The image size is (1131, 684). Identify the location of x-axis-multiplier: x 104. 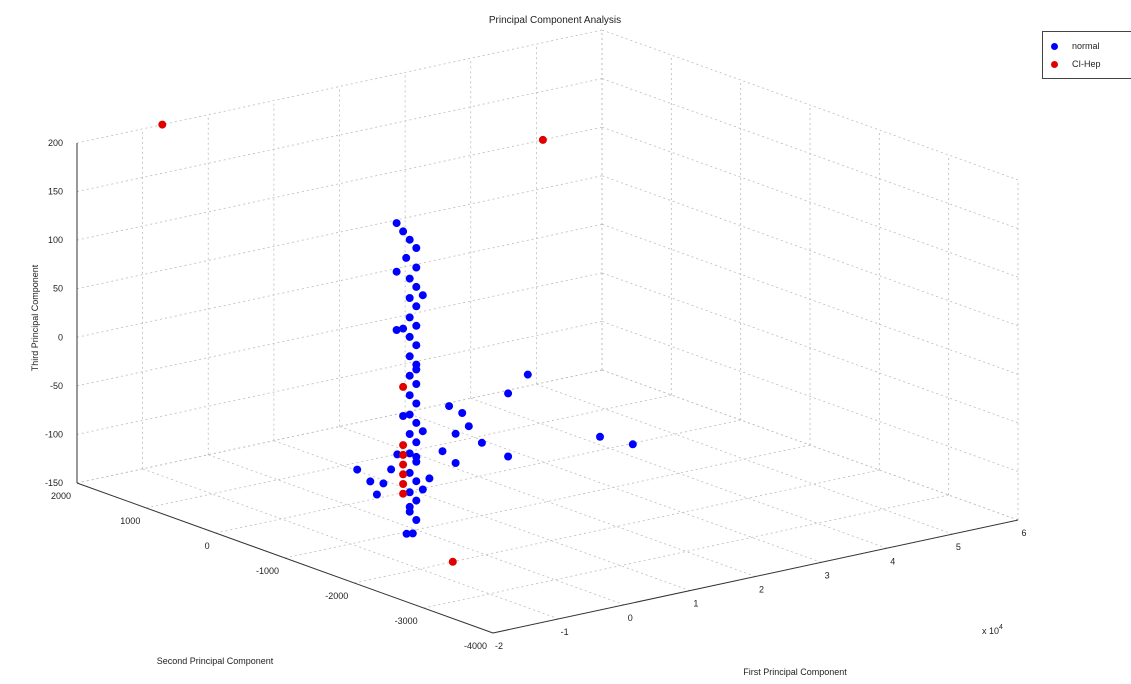
(992, 630).